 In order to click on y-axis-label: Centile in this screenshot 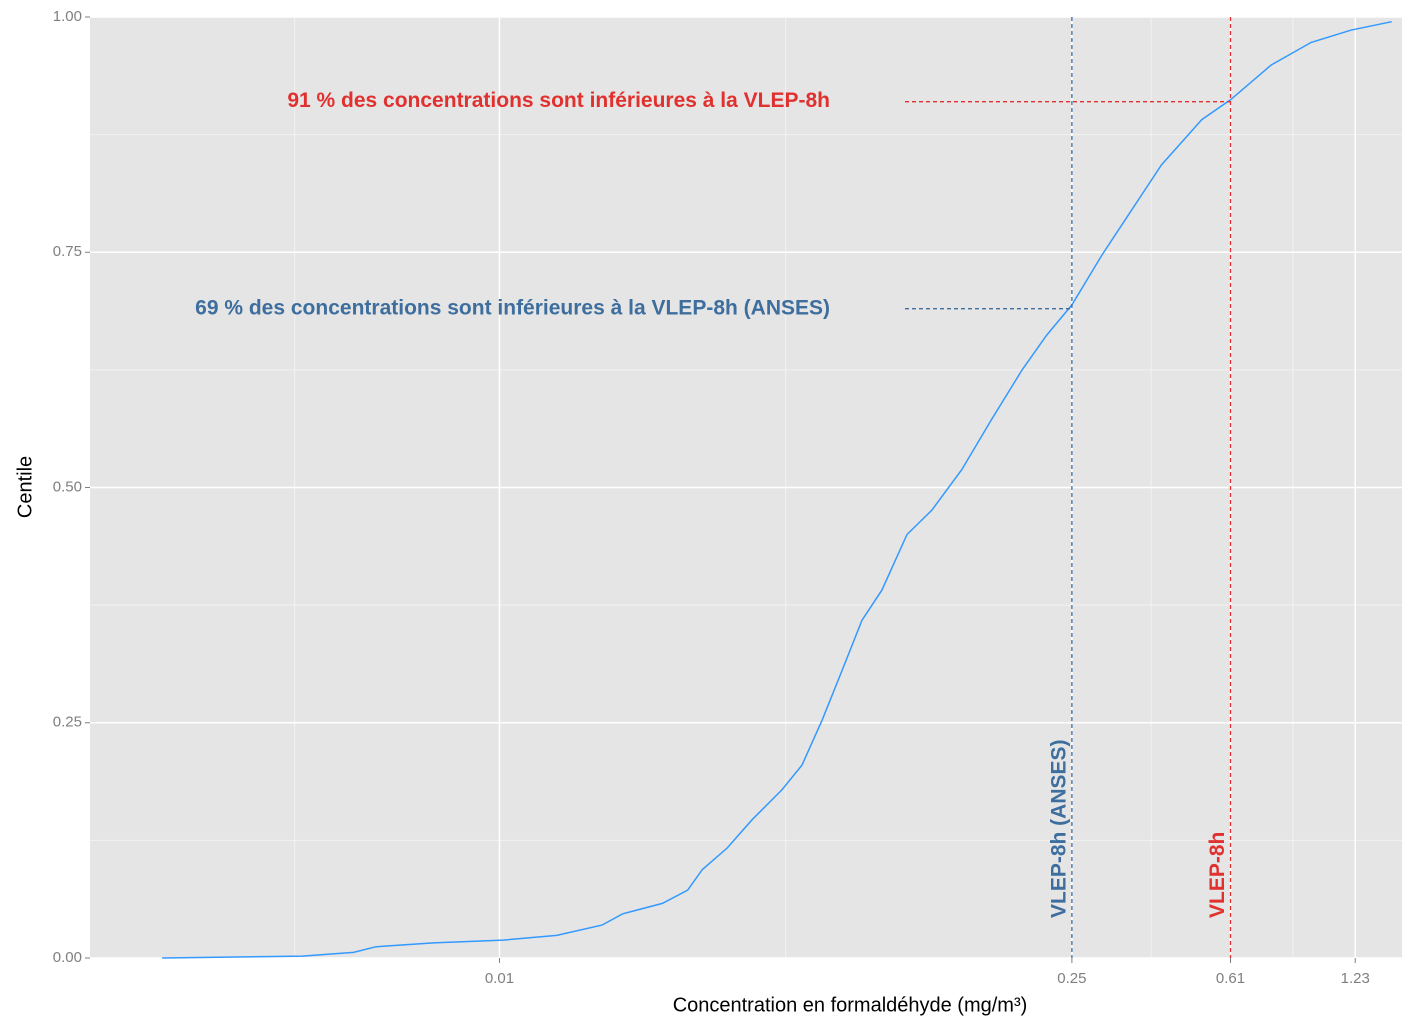, I will do `click(25, 487)`.